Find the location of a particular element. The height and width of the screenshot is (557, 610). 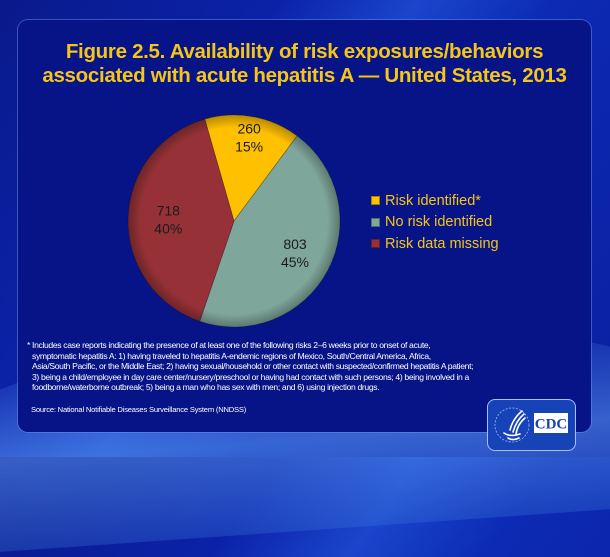

slice-percent-label: 45% is located at coordinates (295, 262).